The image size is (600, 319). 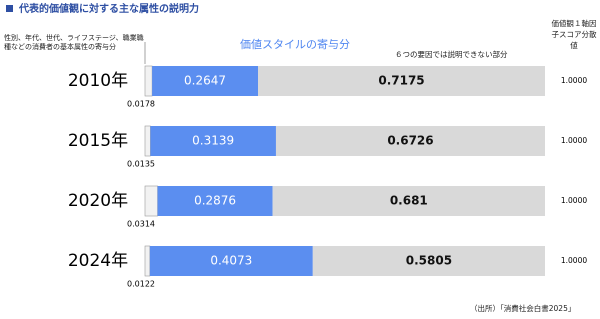 What do you see at coordinates (295, 44) in the screenshot?
I see `legend-style: 価値スタイルの寄与分` at bounding box center [295, 44].